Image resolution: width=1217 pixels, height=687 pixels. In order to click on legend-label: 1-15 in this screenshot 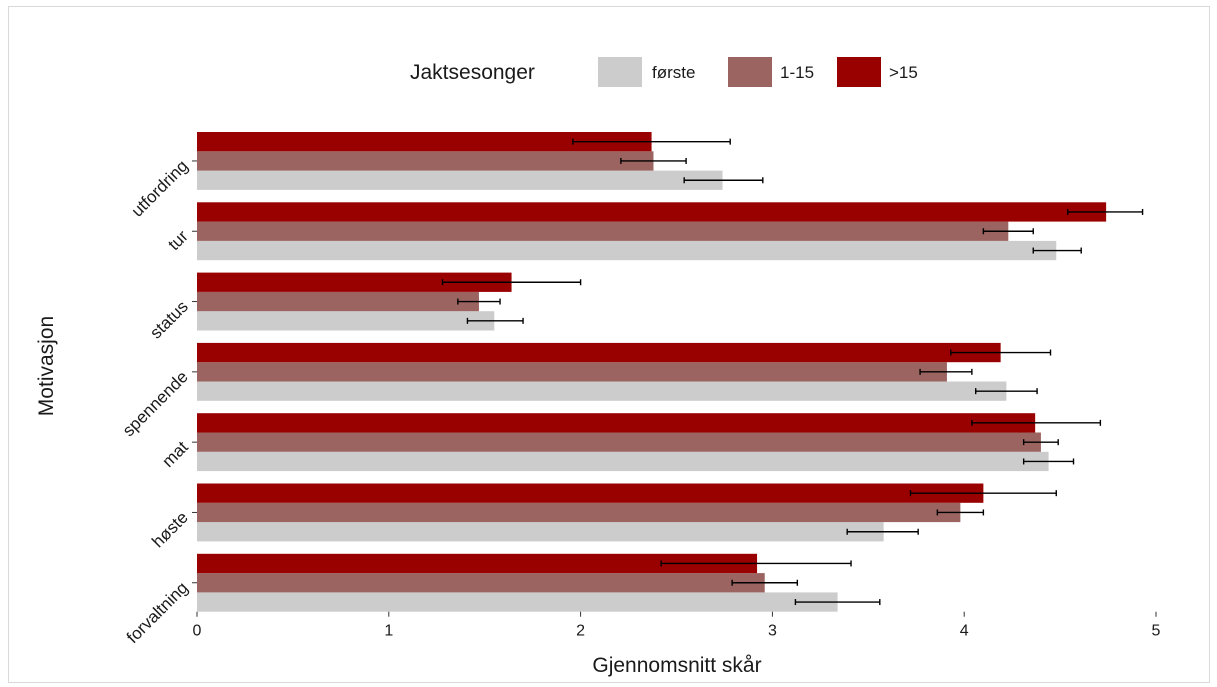, I will do `click(797, 72)`.